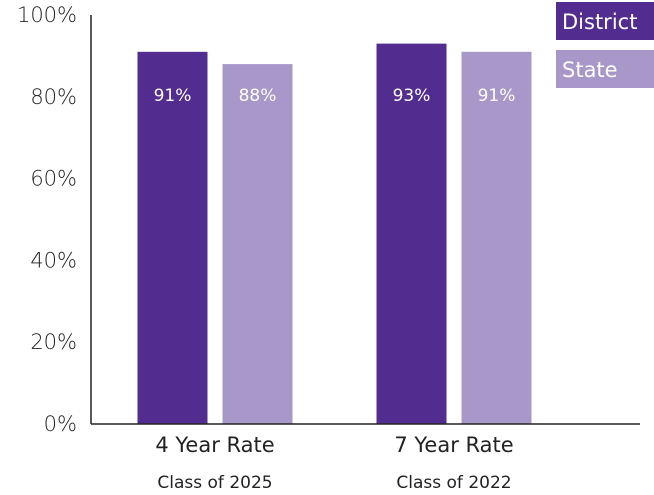  What do you see at coordinates (497, 96) in the screenshot?
I see `data-label-state: 91%` at bounding box center [497, 96].